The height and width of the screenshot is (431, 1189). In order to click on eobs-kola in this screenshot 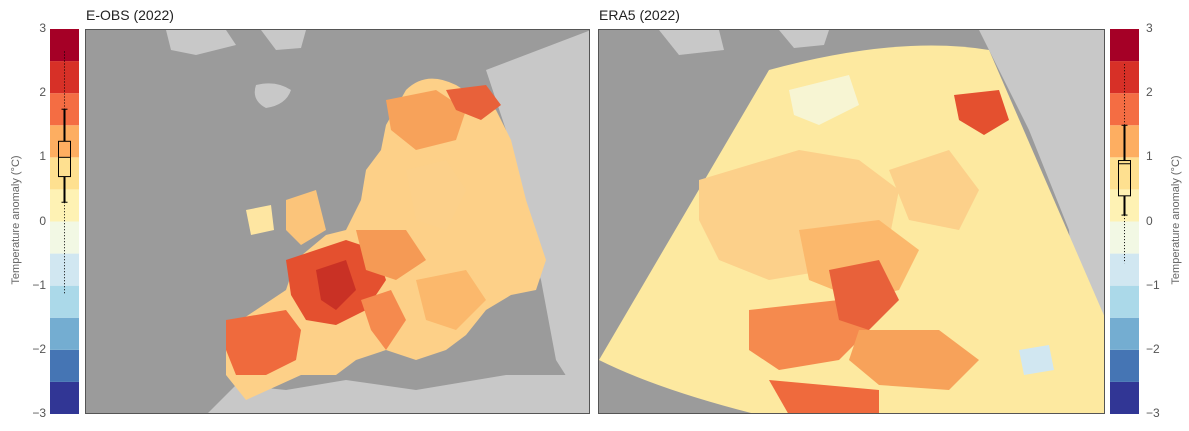, I will do `click(473, 102)`.